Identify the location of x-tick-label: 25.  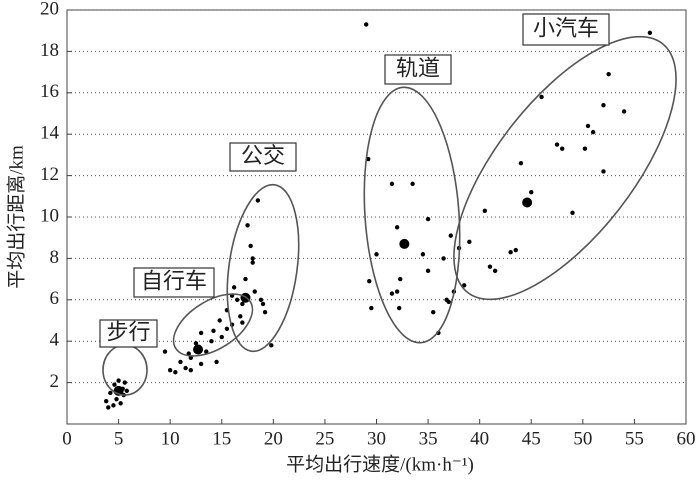
(324, 438).